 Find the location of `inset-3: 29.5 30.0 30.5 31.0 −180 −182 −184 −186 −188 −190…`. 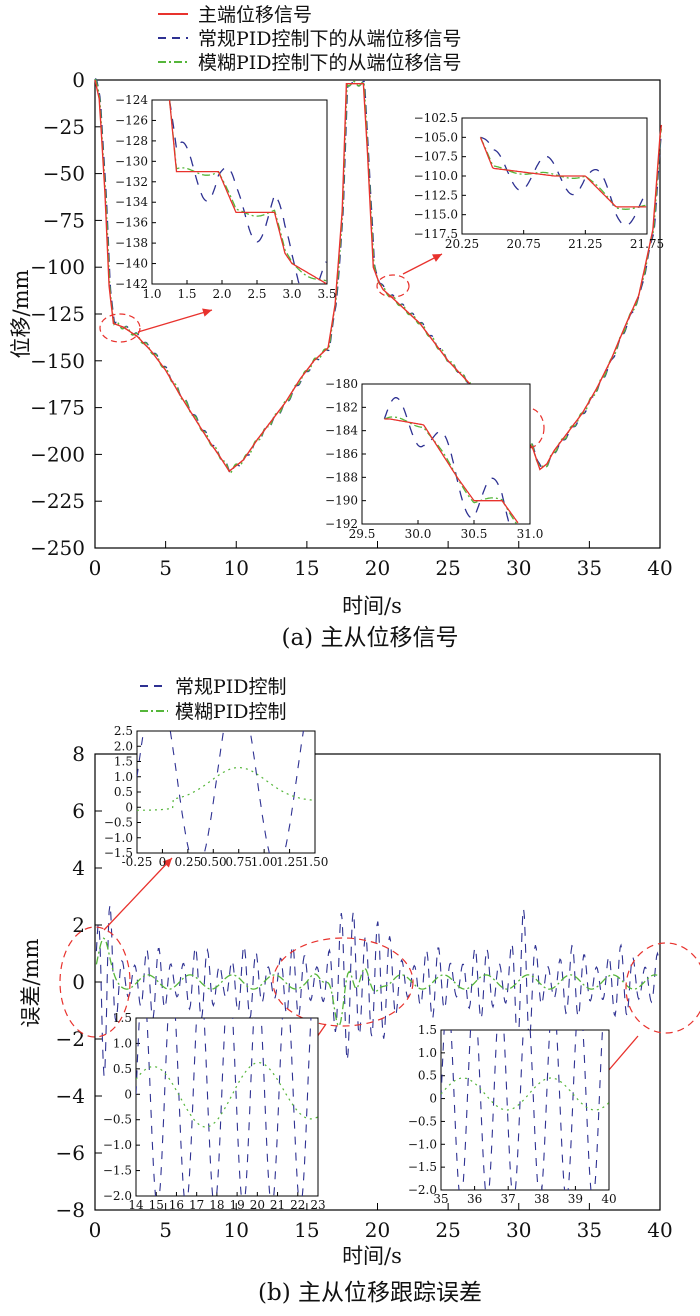

inset-3: 29.5 30.0 30.5 31.0 −180 −182 −184 −186 −188 −190… is located at coordinates (434, 459).